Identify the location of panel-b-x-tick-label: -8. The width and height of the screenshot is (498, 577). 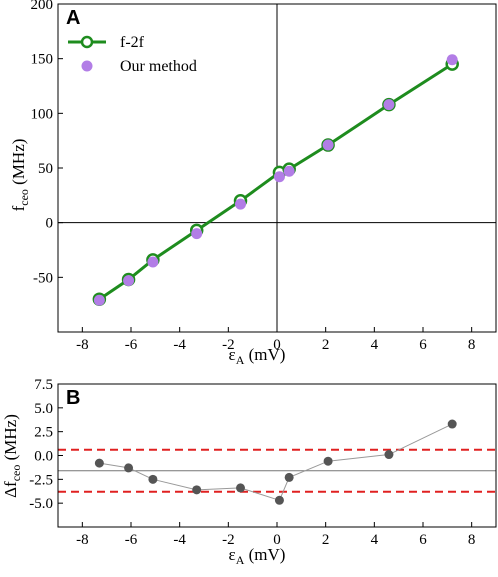
(82, 540).